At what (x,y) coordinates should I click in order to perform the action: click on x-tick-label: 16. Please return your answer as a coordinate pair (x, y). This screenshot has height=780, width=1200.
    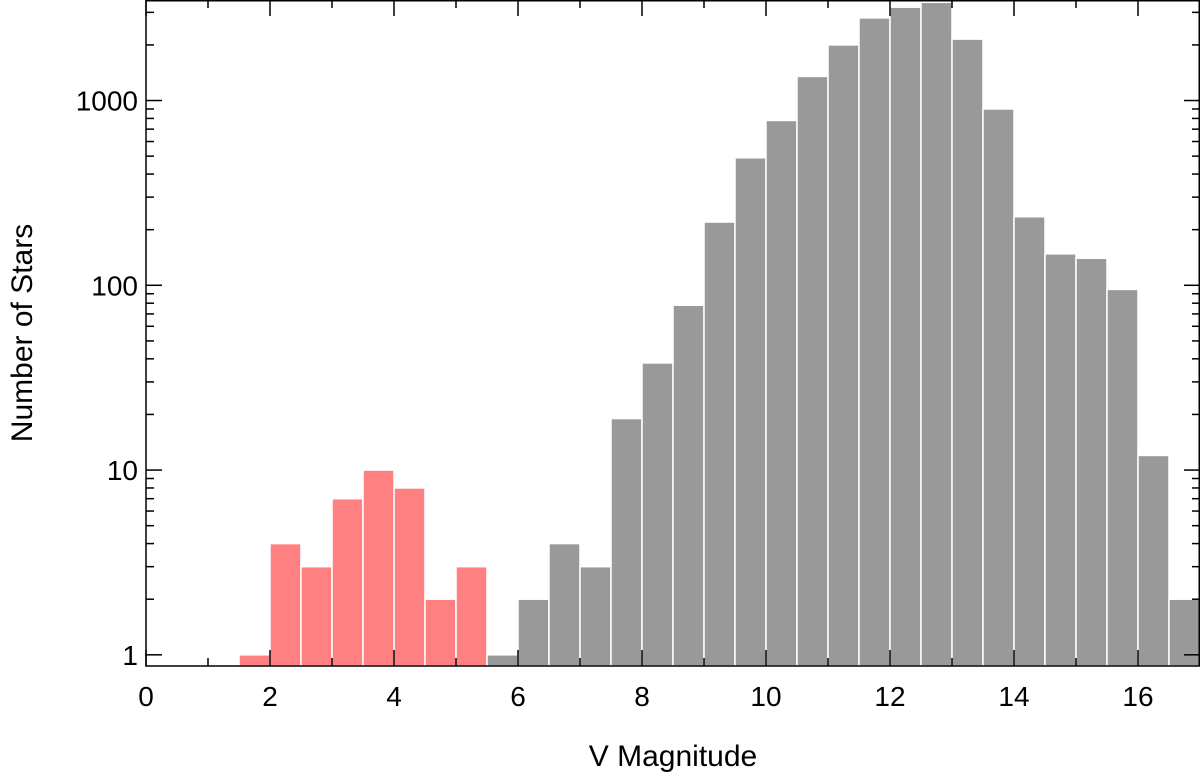
    Looking at the image, I should click on (1137, 696).